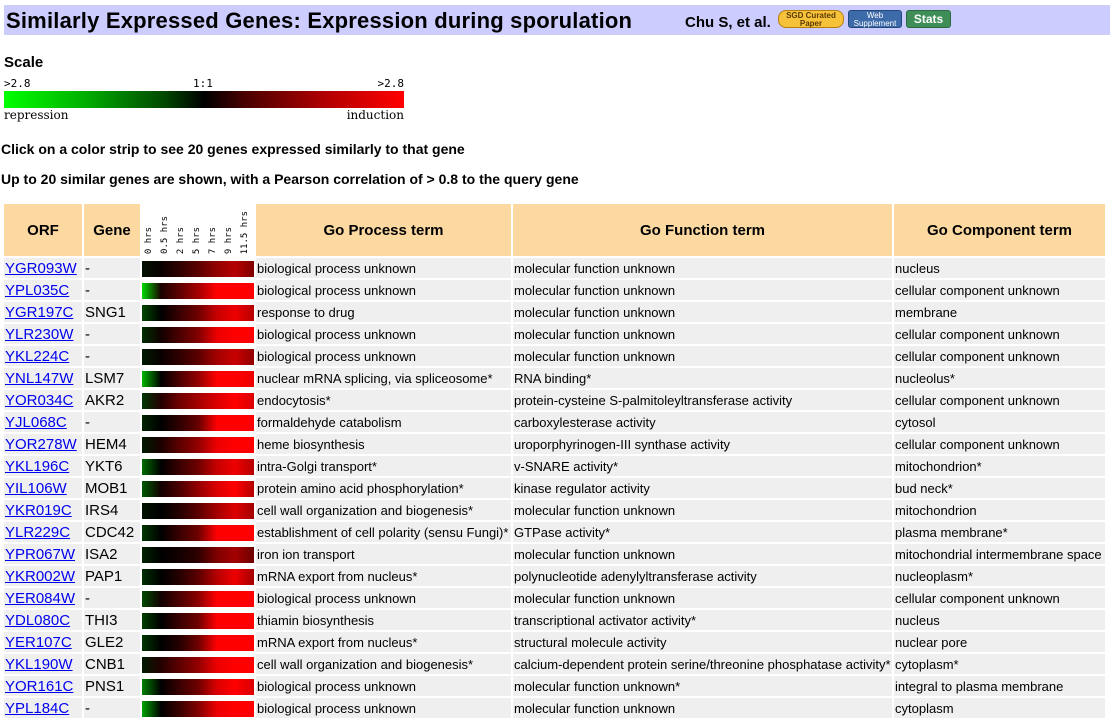 The height and width of the screenshot is (725, 1110). I want to click on orf-link: YKL196C, so click(37, 466).